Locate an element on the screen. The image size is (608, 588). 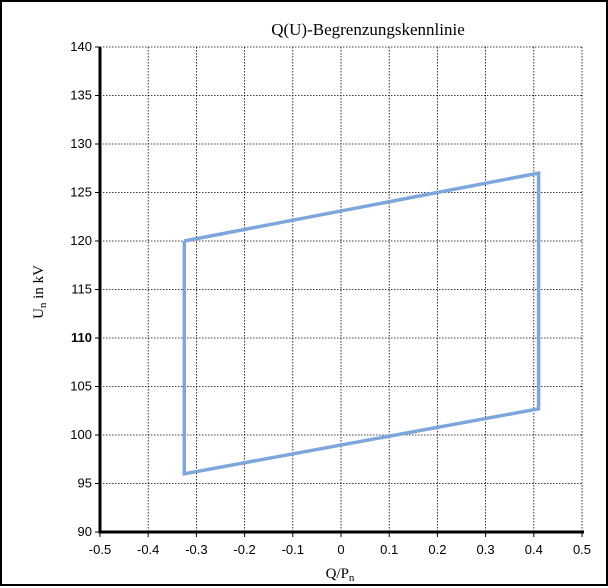
y-axis-label: Un in kV is located at coordinates (40, 292).